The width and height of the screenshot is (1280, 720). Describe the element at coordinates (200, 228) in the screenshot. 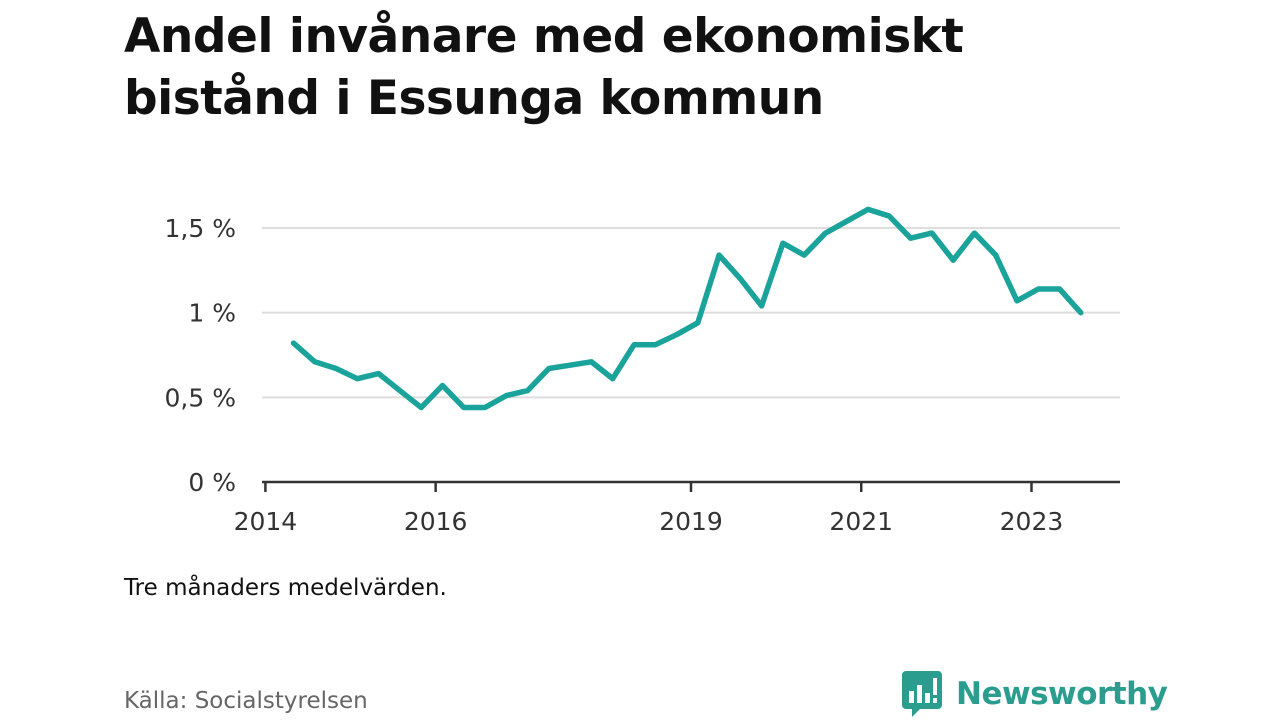

I see `y-tick-label: 1,5 %` at that location.